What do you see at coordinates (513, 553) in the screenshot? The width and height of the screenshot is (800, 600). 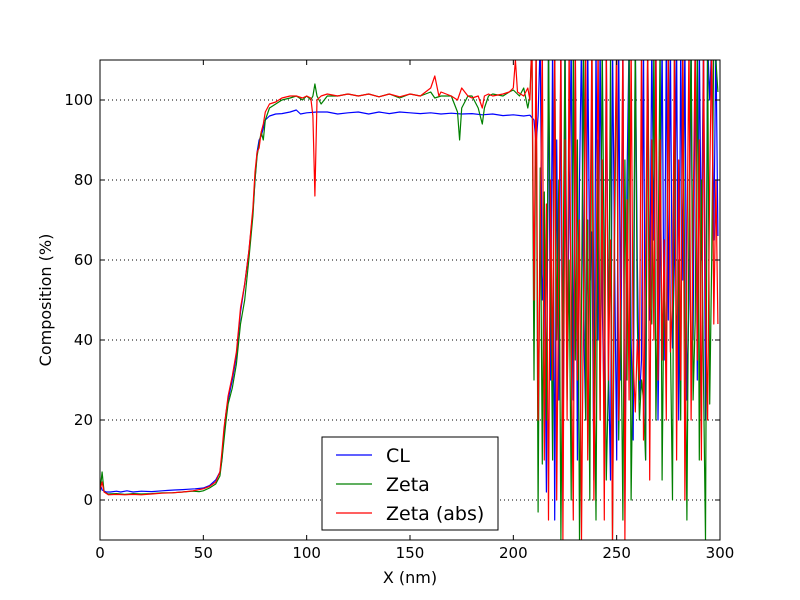 I see `x-tick-label: 200` at bounding box center [513, 553].